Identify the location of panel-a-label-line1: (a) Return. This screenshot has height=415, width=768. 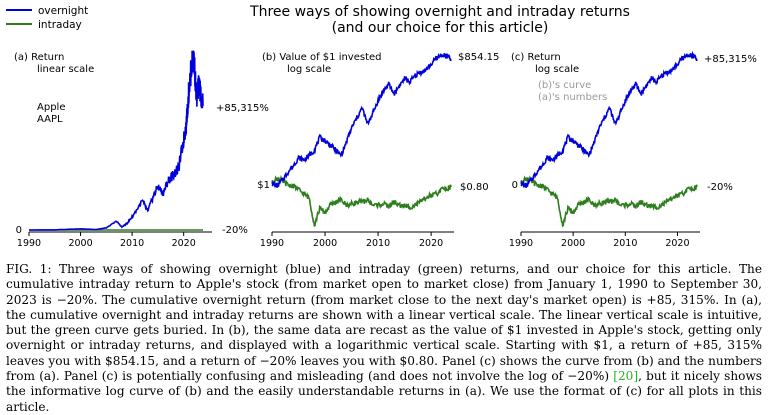
(39, 57).